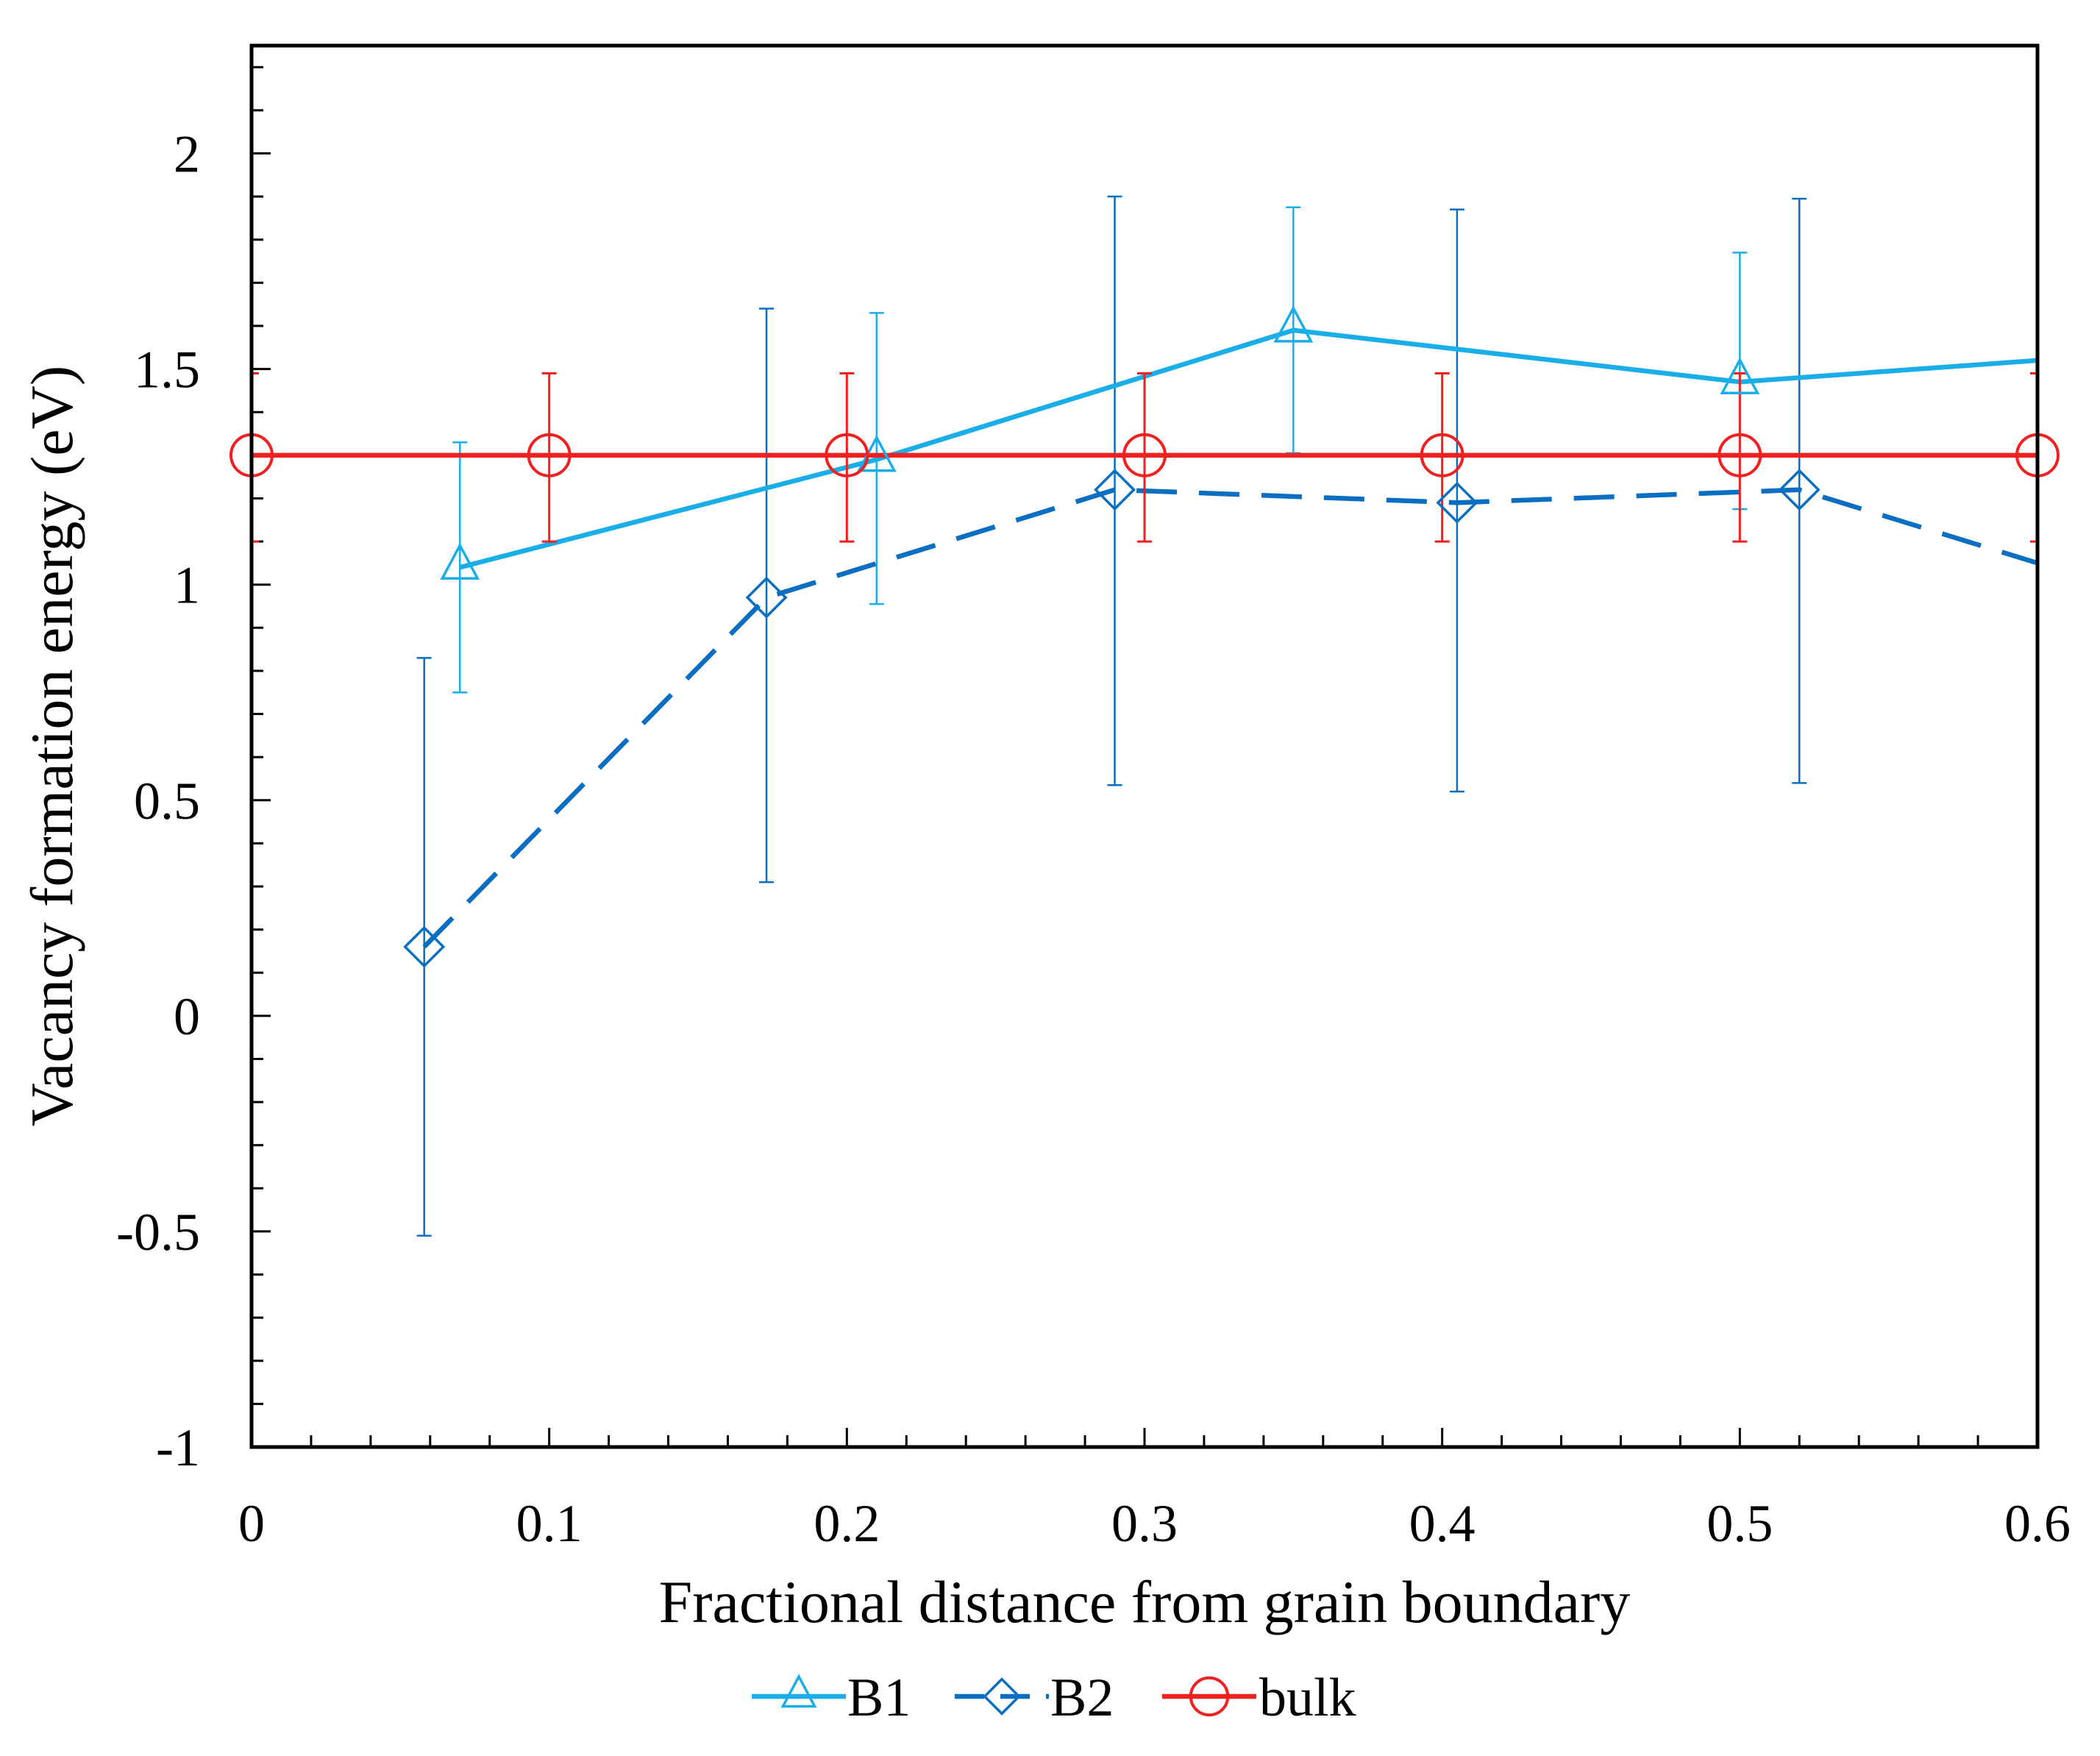 This screenshot has width=2100, height=1756. I want to click on legend-label-B2: B2, so click(1082, 1698).